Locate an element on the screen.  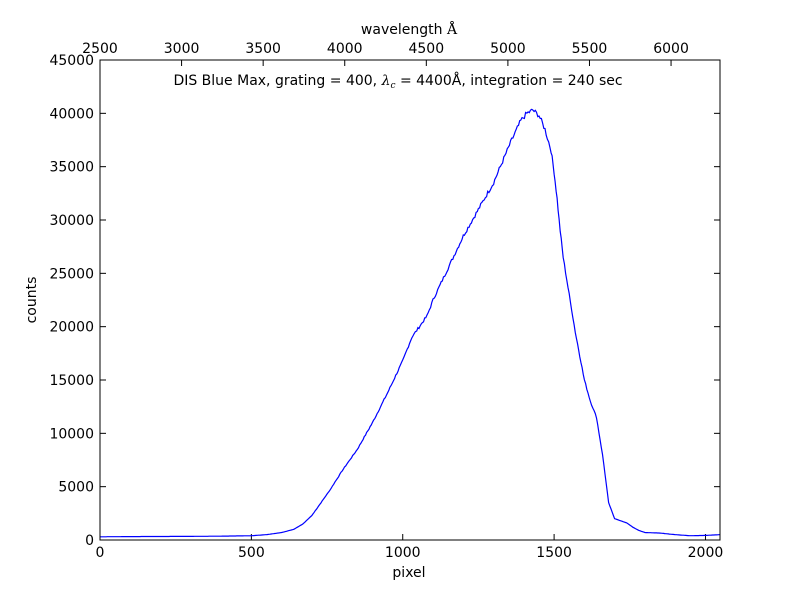
y-axis-label: counts is located at coordinates (32, 300).